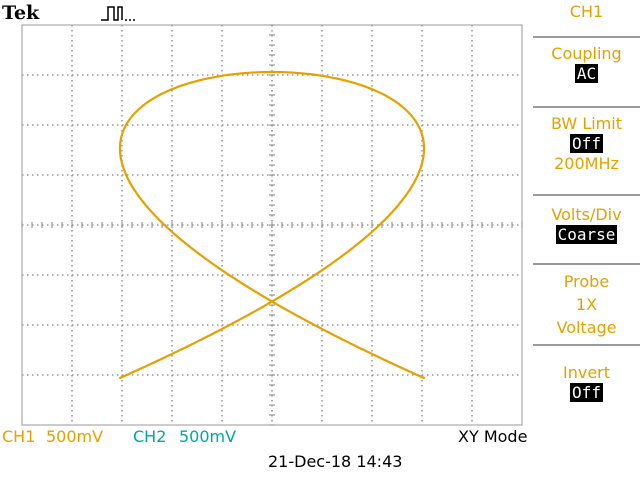 This screenshot has height=480, width=640. What do you see at coordinates (586, 372) in the screenshot?
I see `invert-label: Invert` at bounding box center [586, 372].